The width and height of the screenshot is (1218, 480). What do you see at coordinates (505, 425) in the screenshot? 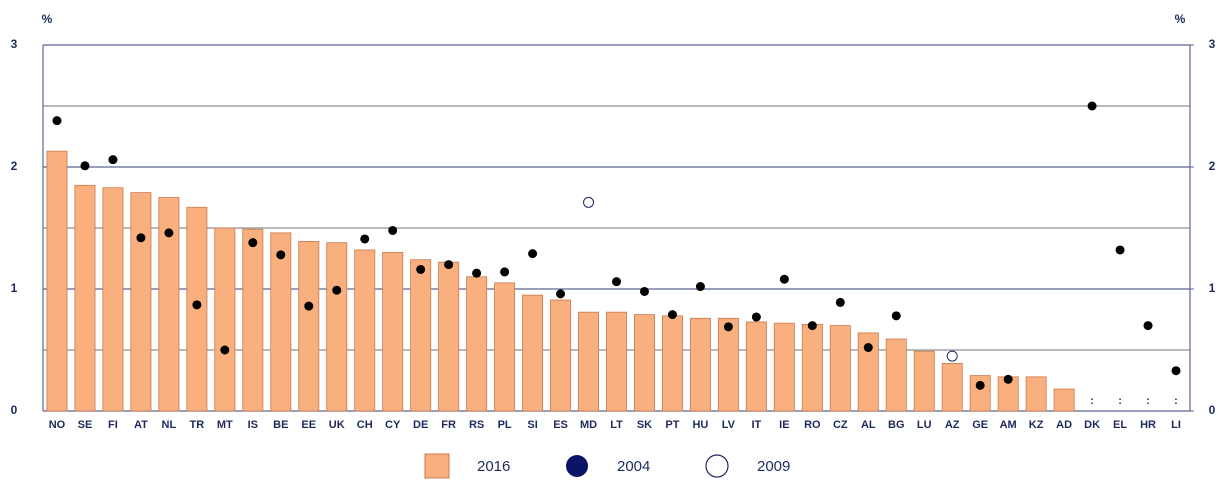
I see `x-tick-label: PL` at bounding box center [505, 425].